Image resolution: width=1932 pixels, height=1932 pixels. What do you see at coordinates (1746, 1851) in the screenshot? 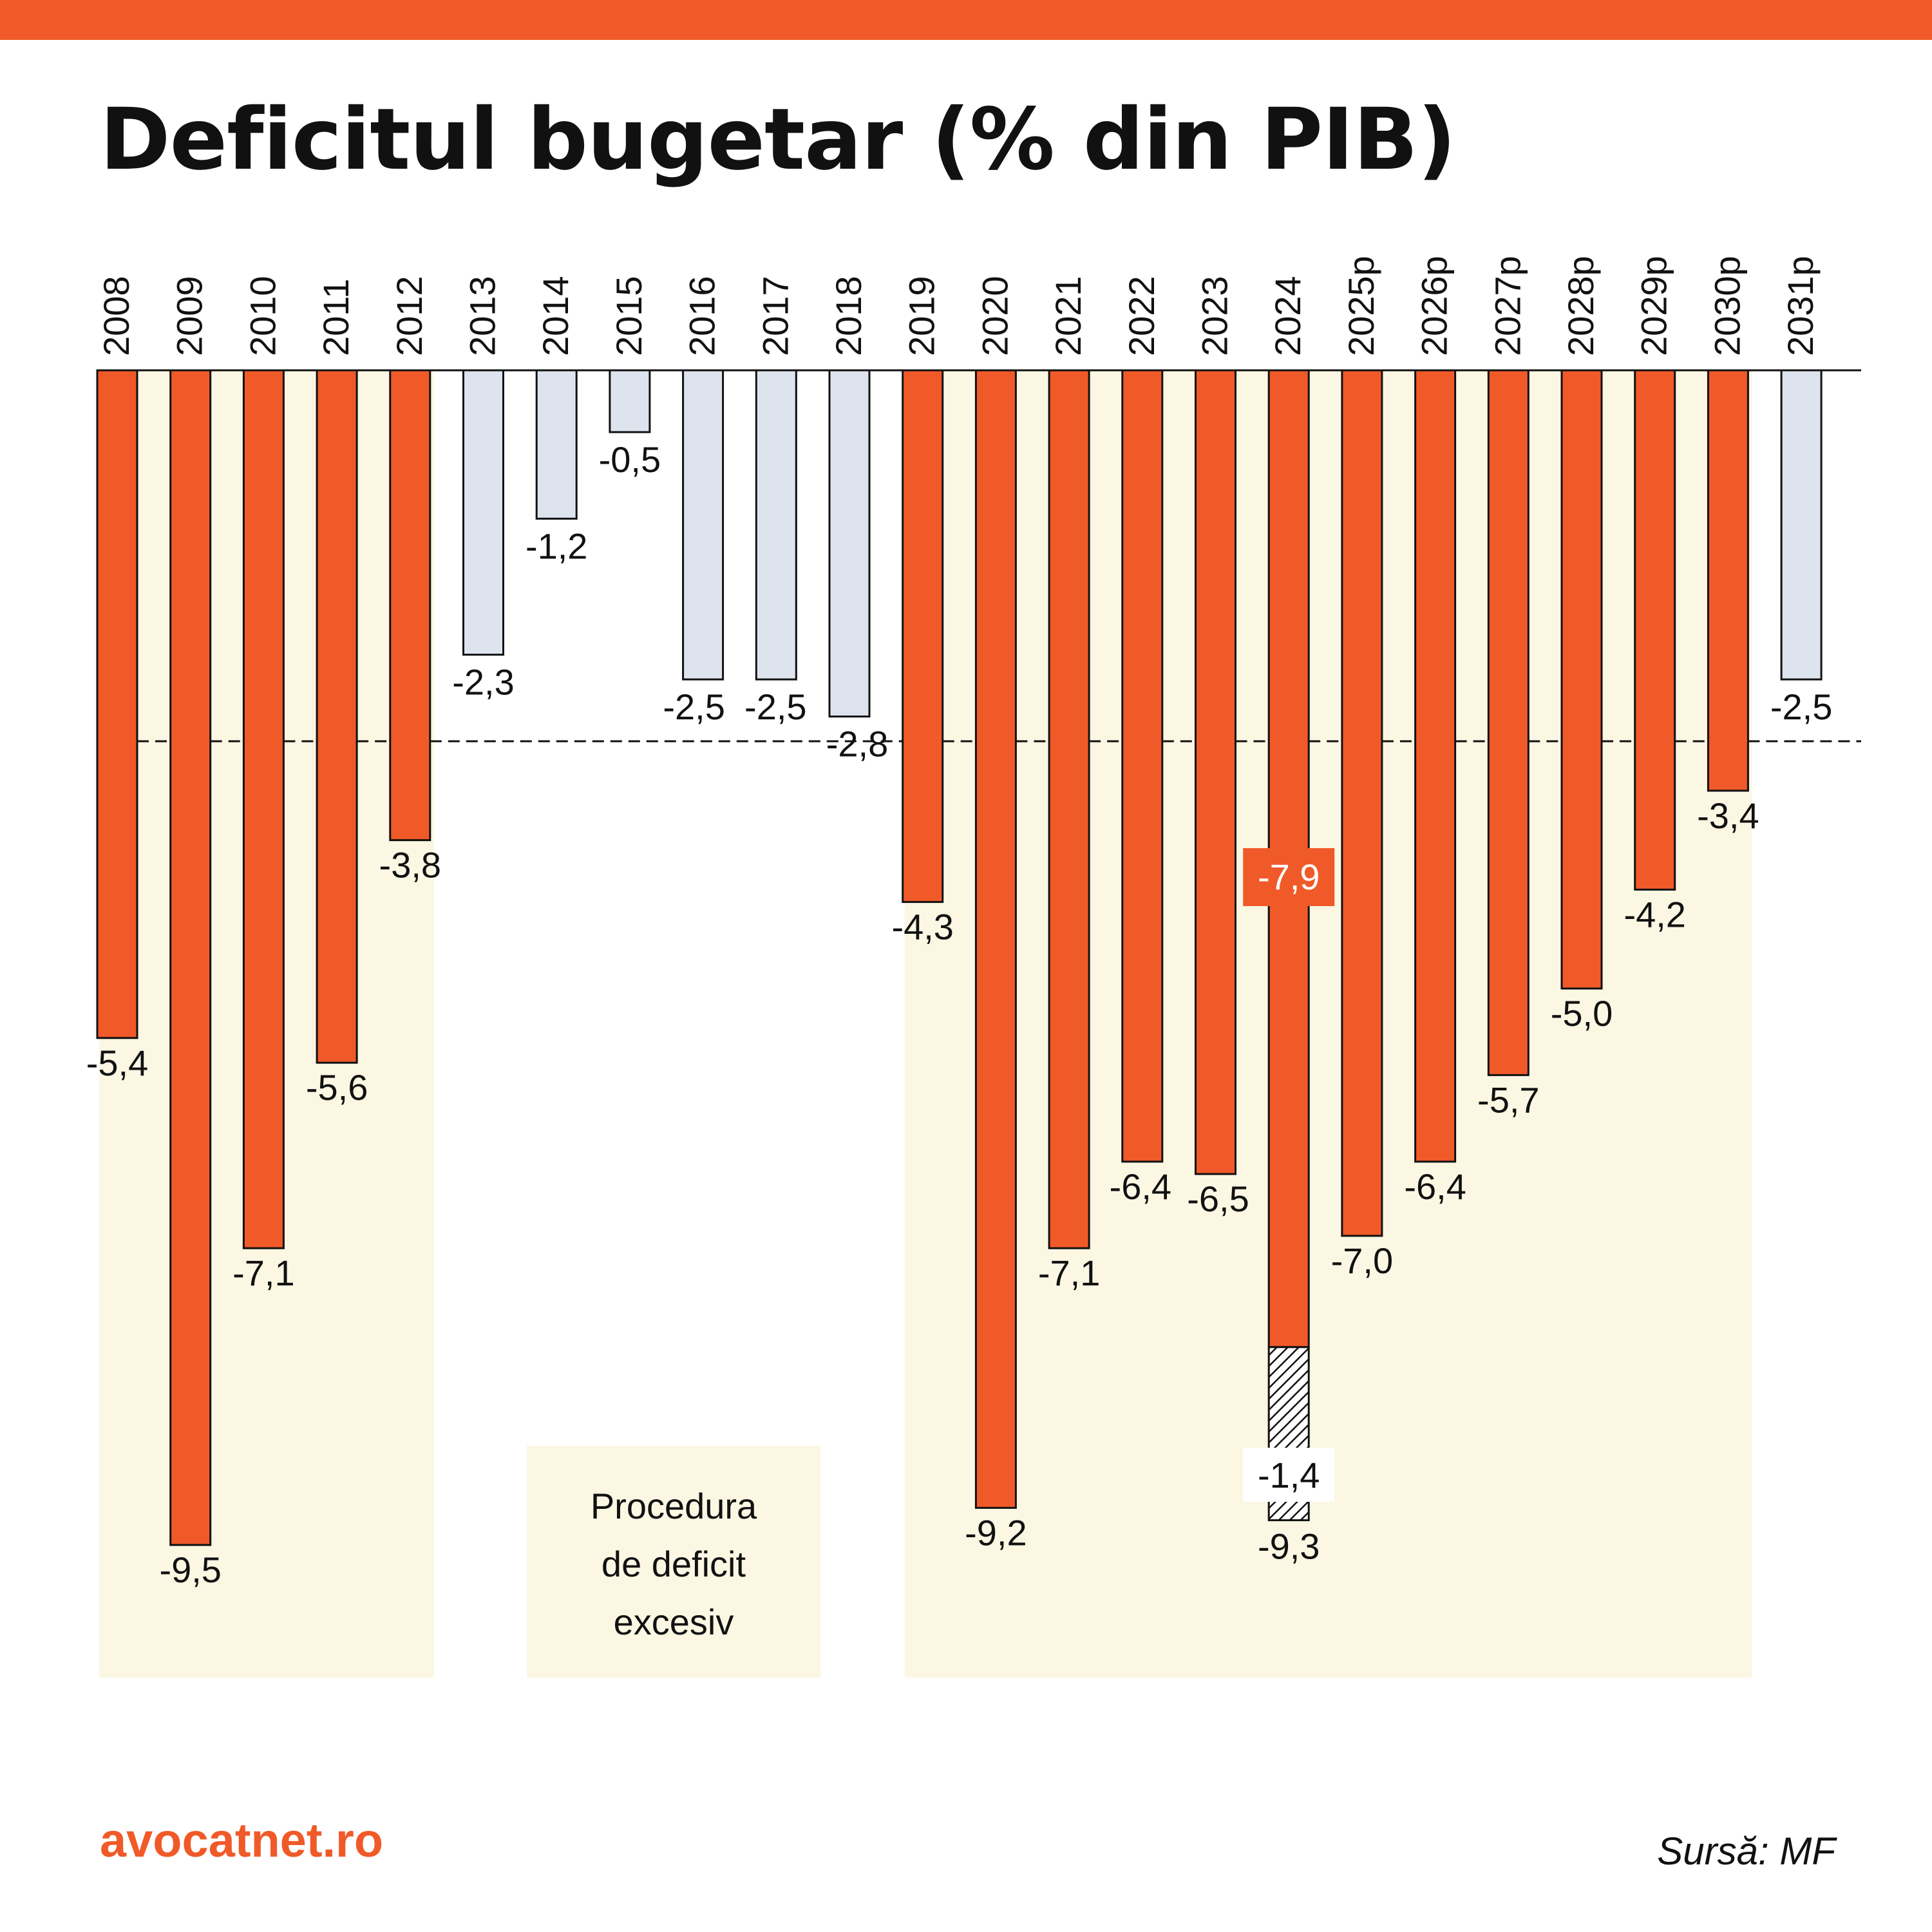
I see `source-note: Sursă: MF` at bounding box center [1746, 1851].